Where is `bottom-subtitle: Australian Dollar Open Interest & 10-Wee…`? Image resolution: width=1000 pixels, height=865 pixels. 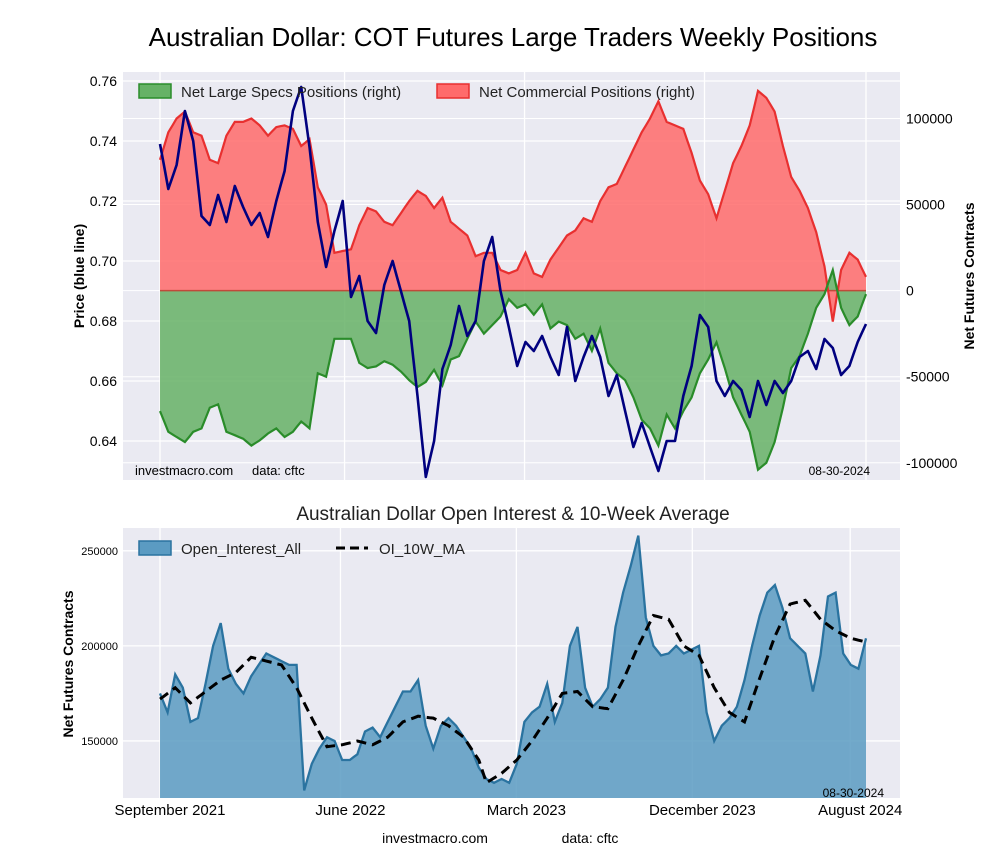
bottom-subtitle: Australian Dollar Open Interest & 10-Wee… is located at coordinates (512, 514).